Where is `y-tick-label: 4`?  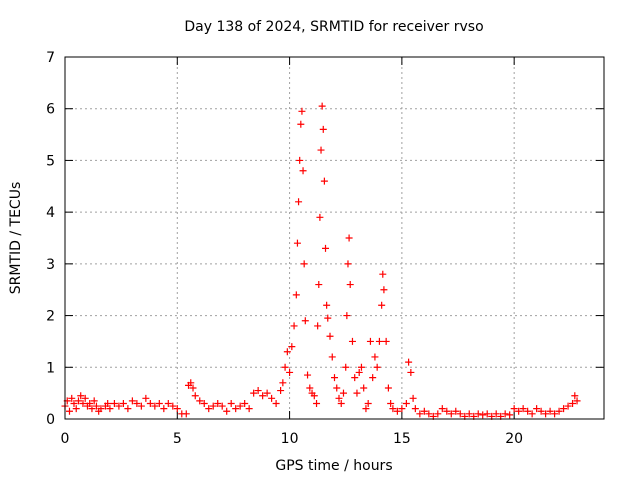 y-tick-label: 4 is located at coordinates (50, 213).